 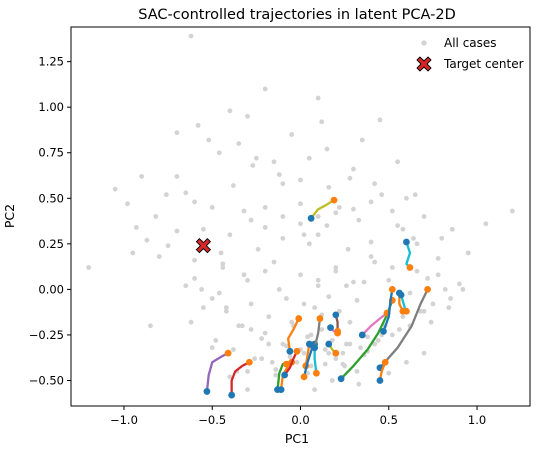 What do you see at coordinates (51, 198) in the screenshot?
I see `y-tick-label: 0.50` at bounding box center [51, 198].